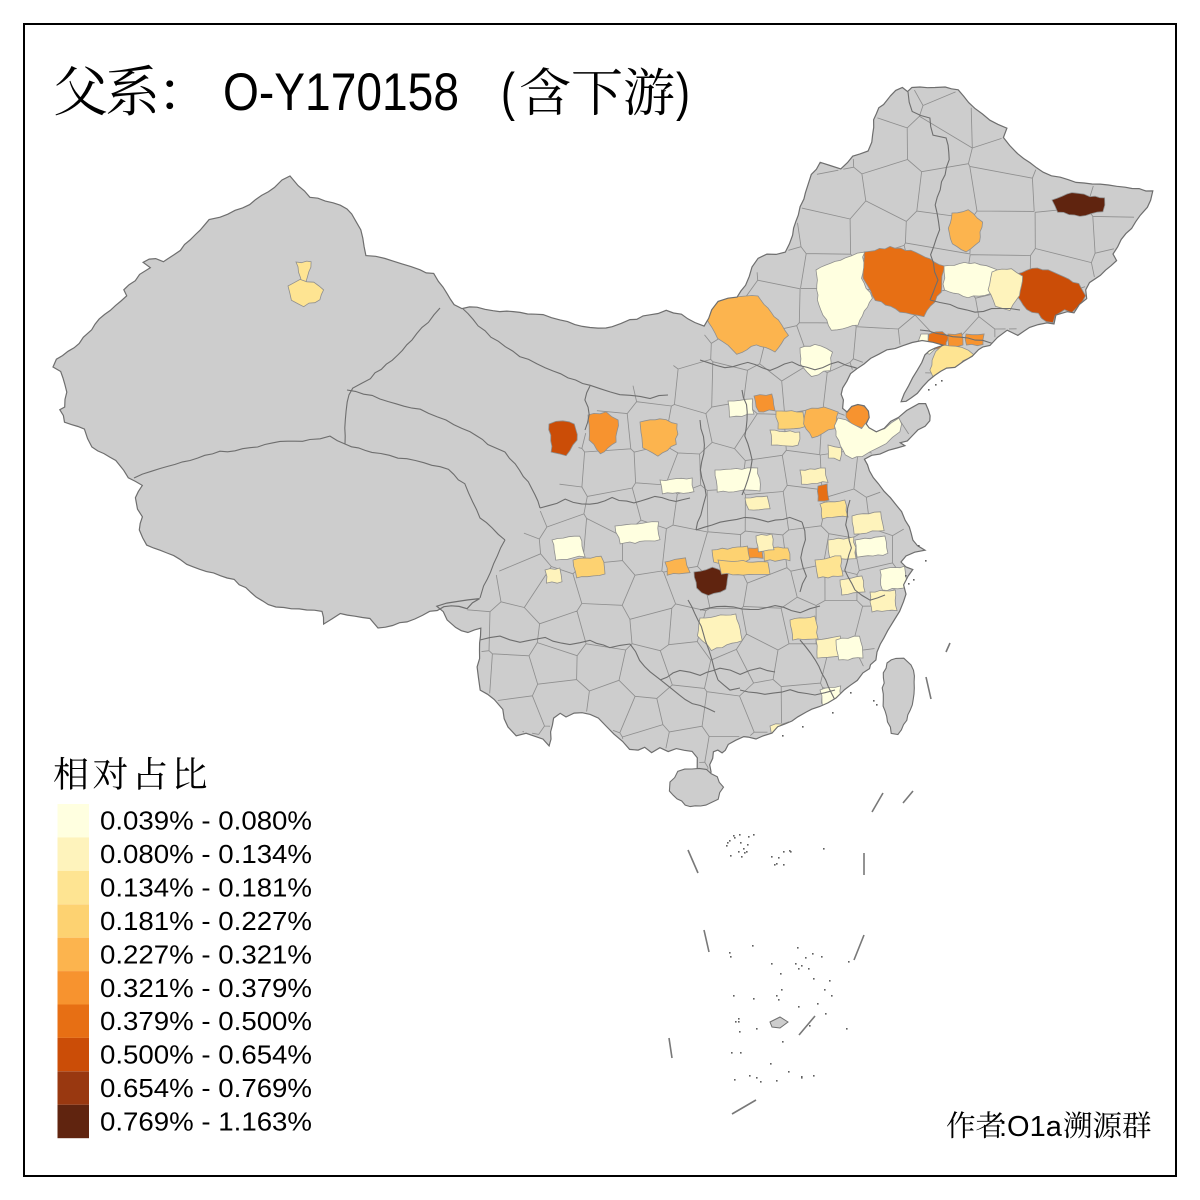 This screenshot has height=1200, width=1200. What do you see at coordinates (206, 1088) in the screenshot?
I see `svg-text: 0.654% - 0.769%` at bounding box center [206, 1088].